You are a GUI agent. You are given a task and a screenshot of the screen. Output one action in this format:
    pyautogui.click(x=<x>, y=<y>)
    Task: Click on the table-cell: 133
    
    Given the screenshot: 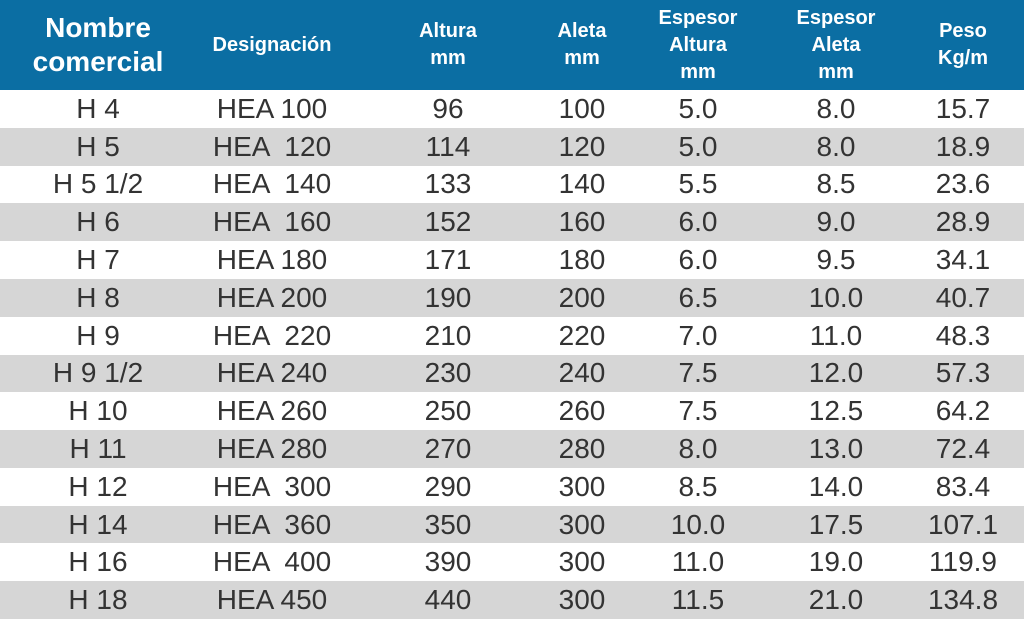 What is the action you would take?
    pyautogui.click(x=448, y=184)
    